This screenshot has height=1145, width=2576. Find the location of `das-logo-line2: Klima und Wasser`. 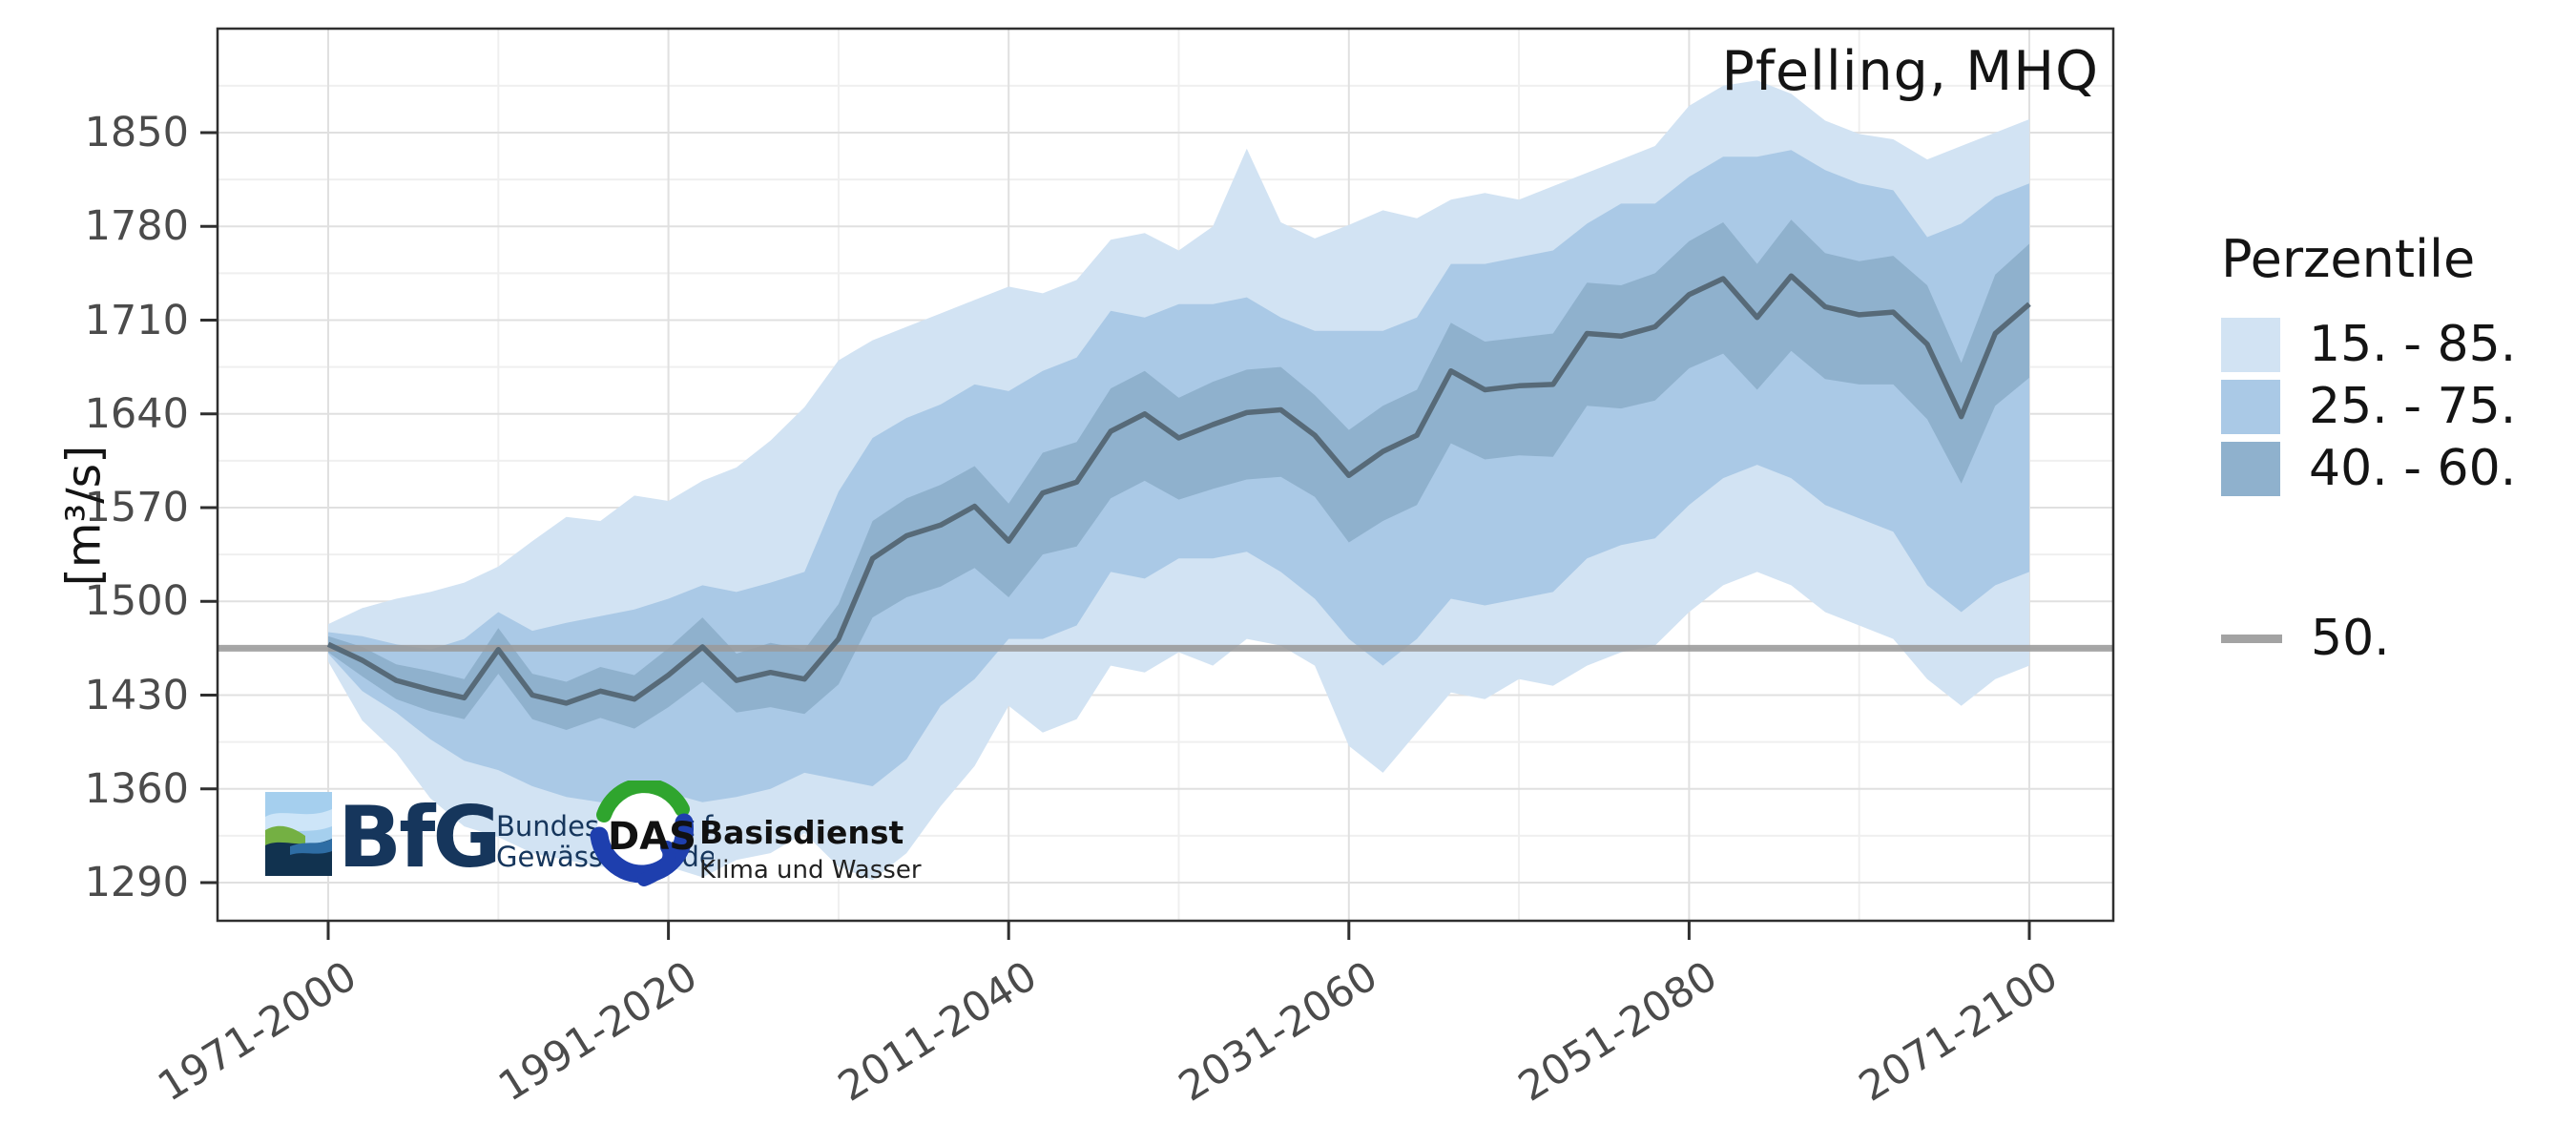

das-logo-line2: Klima und Wasser is located at coordinates (810, 870).